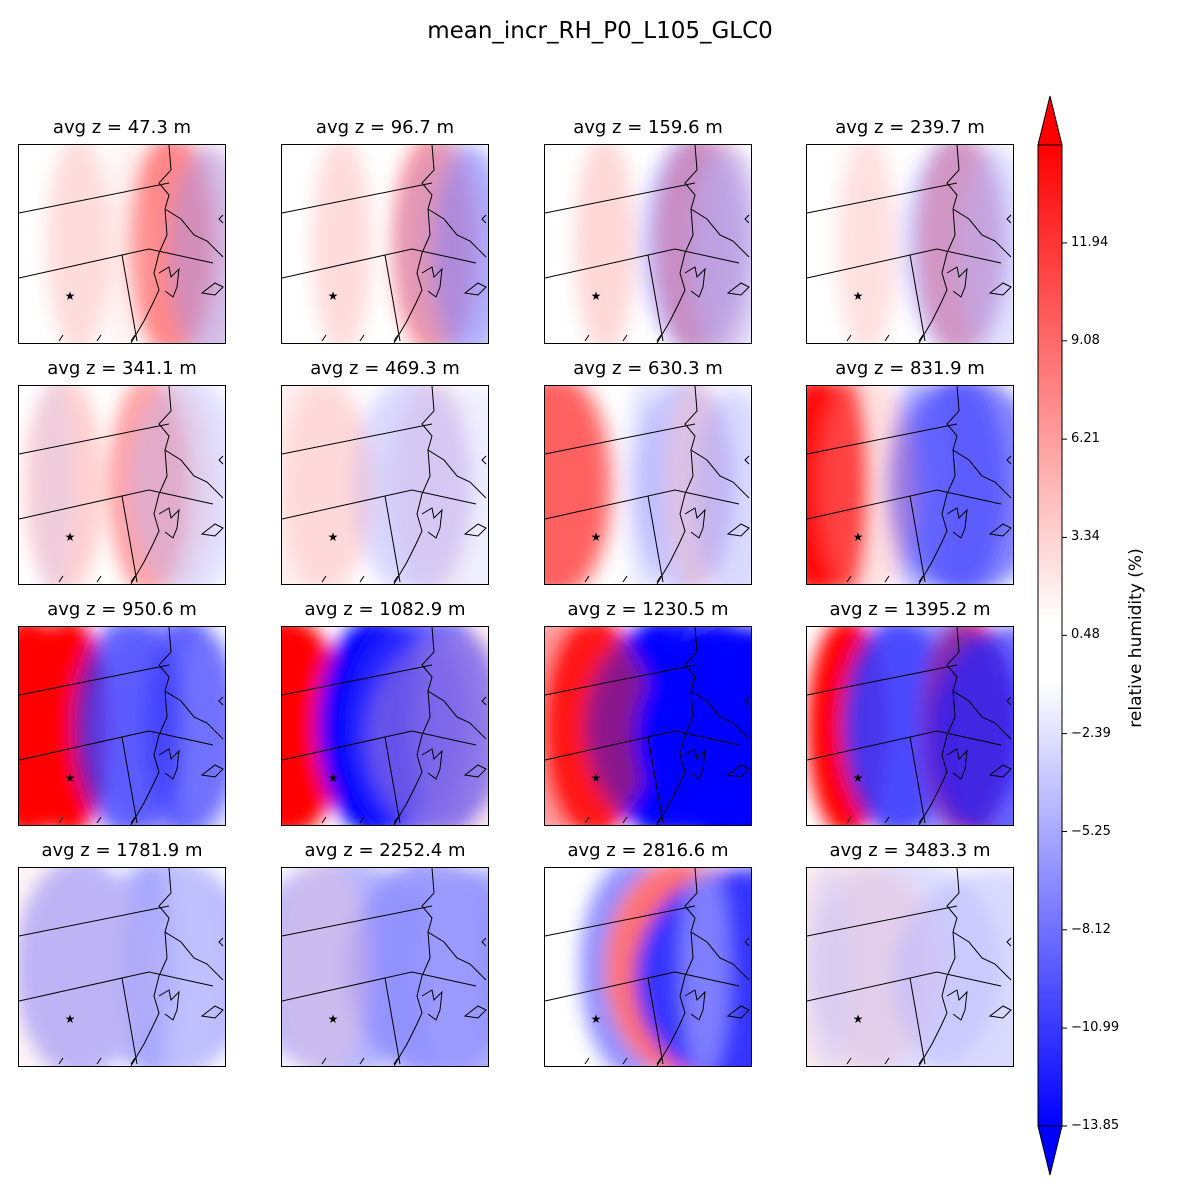 The height and width of the screenshot is (1200, 1200). I want to click on panel-title: avg z = 1781.9 m, so click(122, 850).